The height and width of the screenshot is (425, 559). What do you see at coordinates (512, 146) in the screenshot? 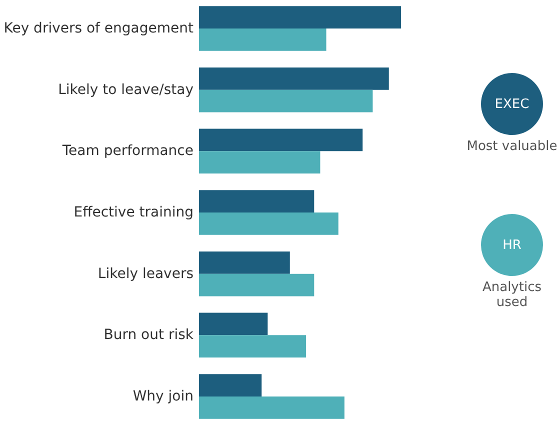
I see `text: Most valuable` at bounding box center [512, 146].